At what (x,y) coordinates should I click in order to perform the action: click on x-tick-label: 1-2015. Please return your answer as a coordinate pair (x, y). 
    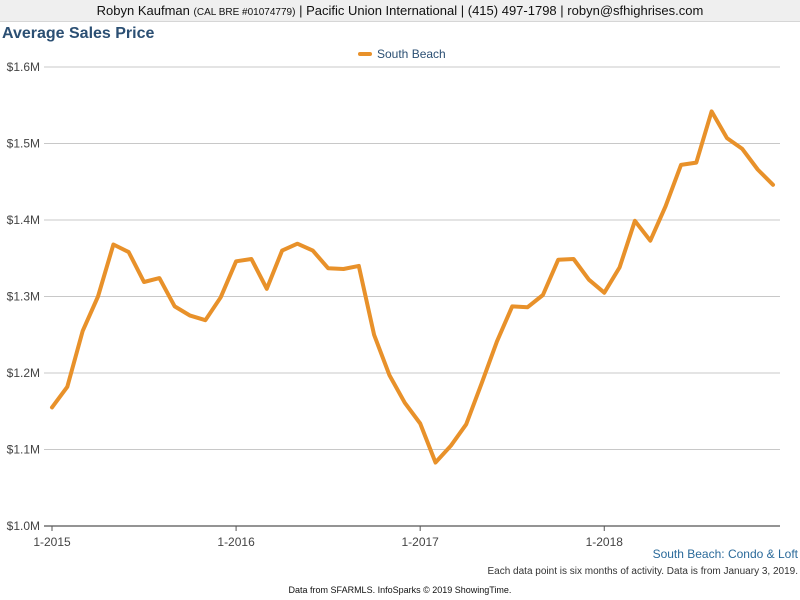
    Looking at the image, I should click on (52, 542).